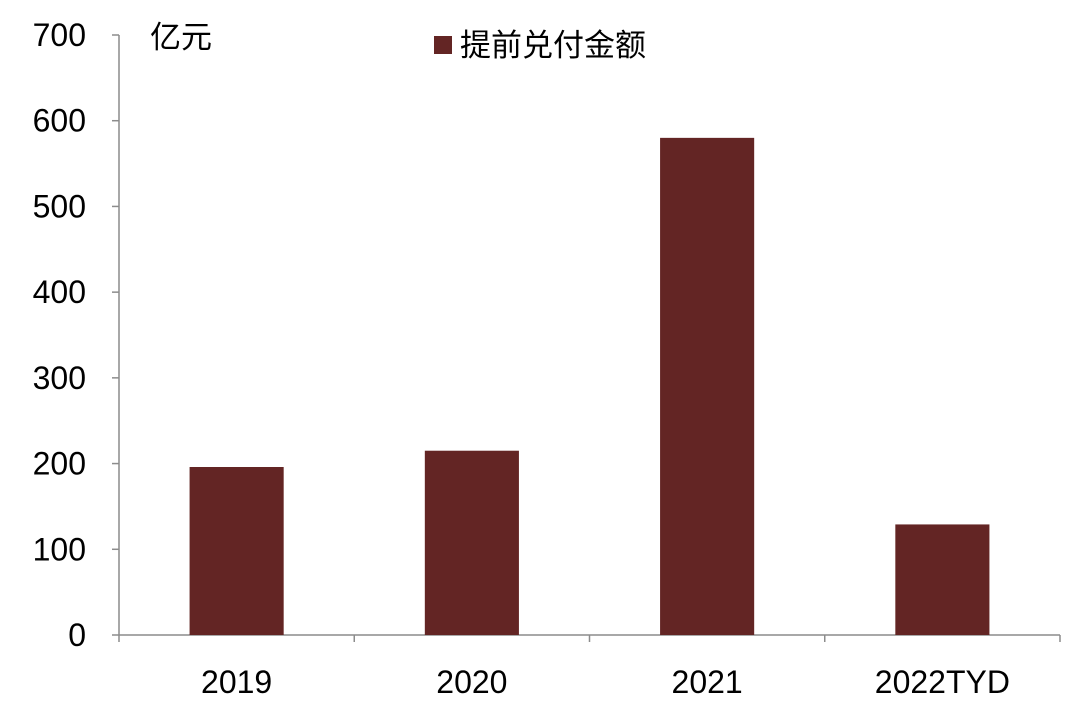 The image size is (1080, 721). Describe the element at coordinates (77, 635) in the screenshot. I see `y-tick-label: 0` at that location.